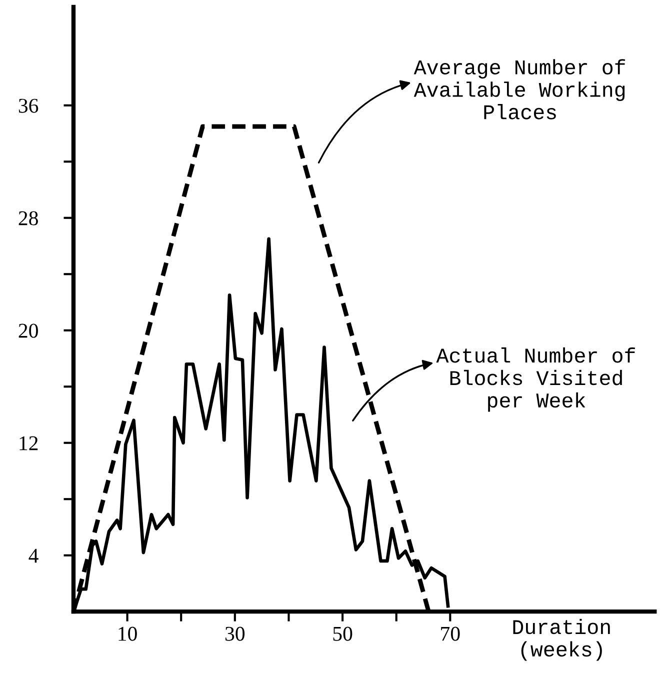  Describe the element at coordinates (561, 639) in the screenshot. I see `x-axis-title: Duration (weeks)` at that location.